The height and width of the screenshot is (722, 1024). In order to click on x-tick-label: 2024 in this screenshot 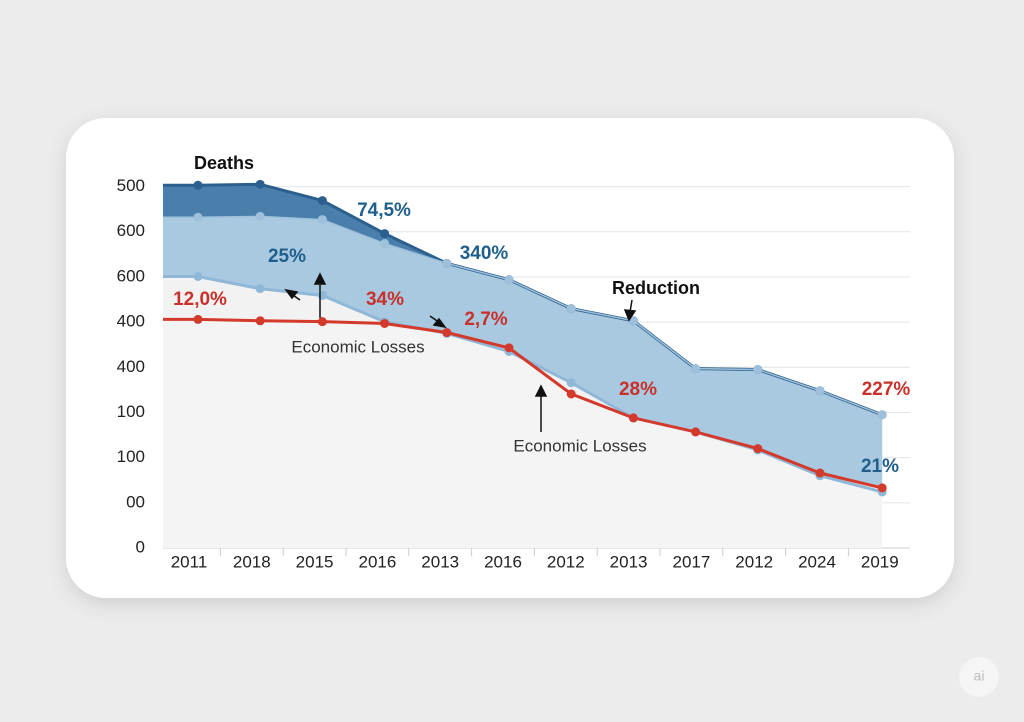, I will do `click(817, 561)`.